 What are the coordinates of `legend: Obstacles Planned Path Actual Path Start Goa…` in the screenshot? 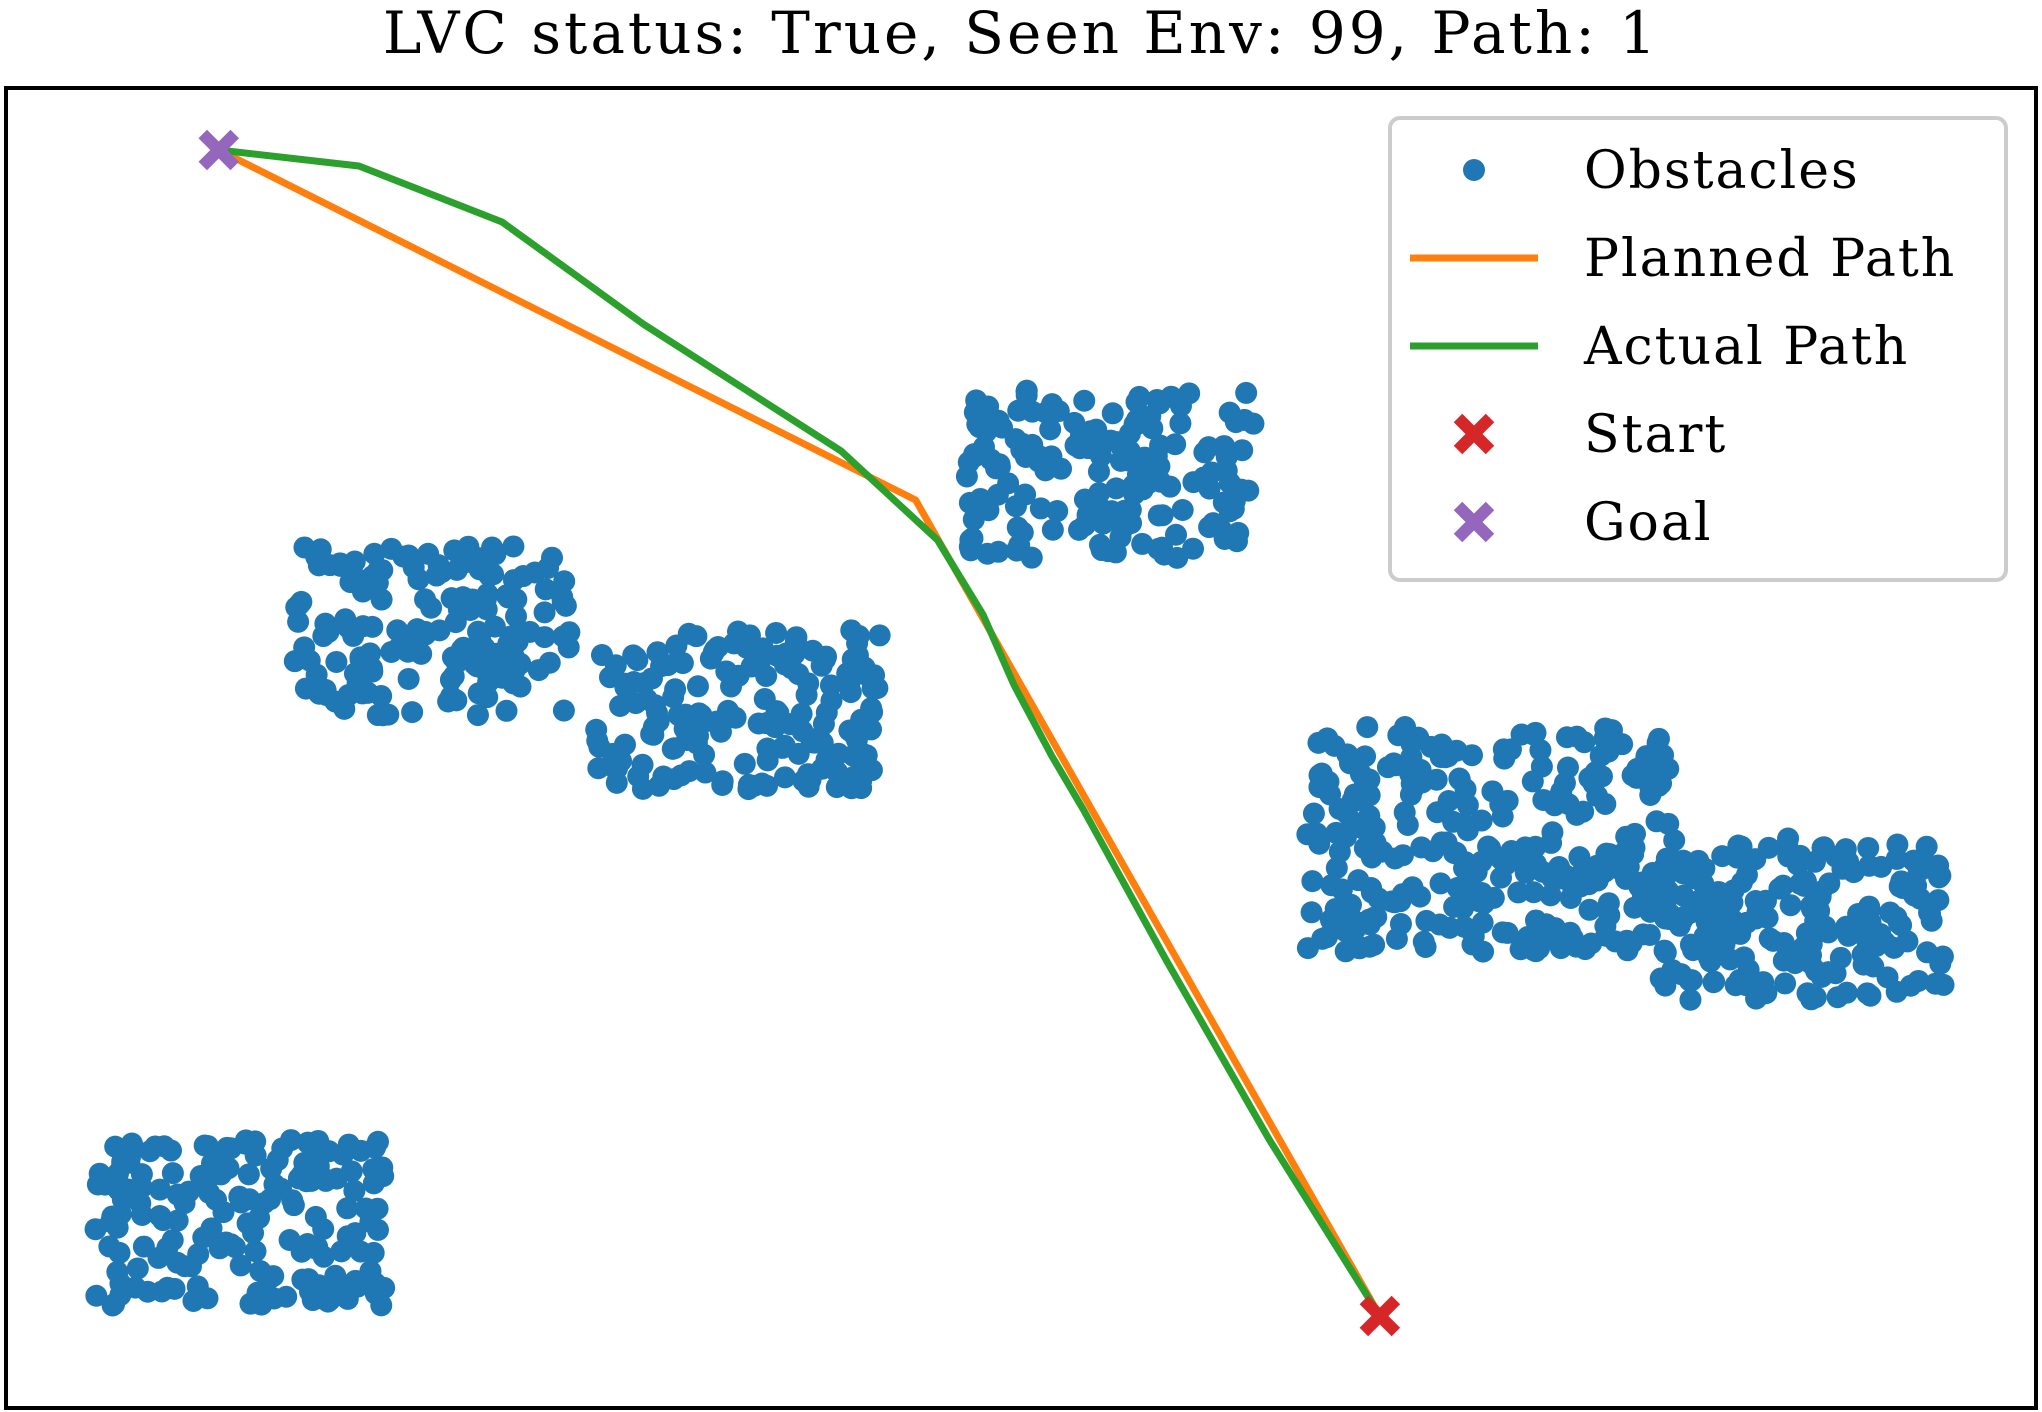 It's located at (1698, 349).